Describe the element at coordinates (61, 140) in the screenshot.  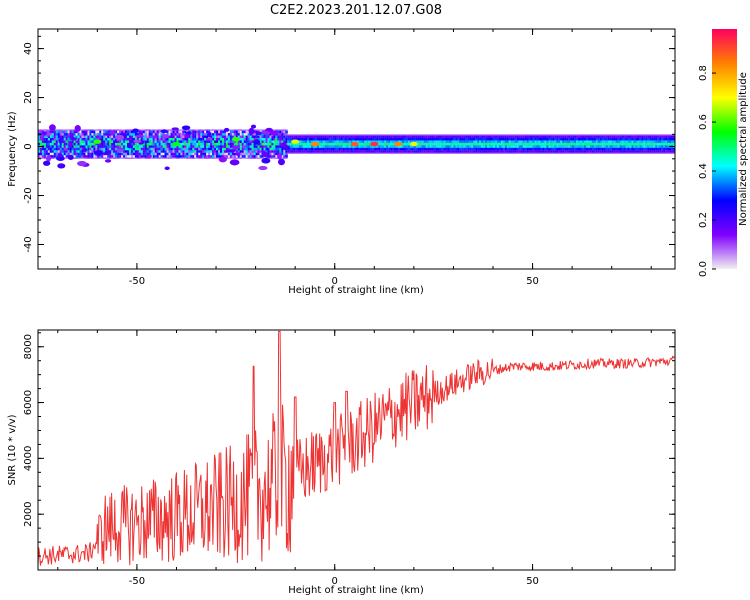
I see `heatmap-blob` at that location.